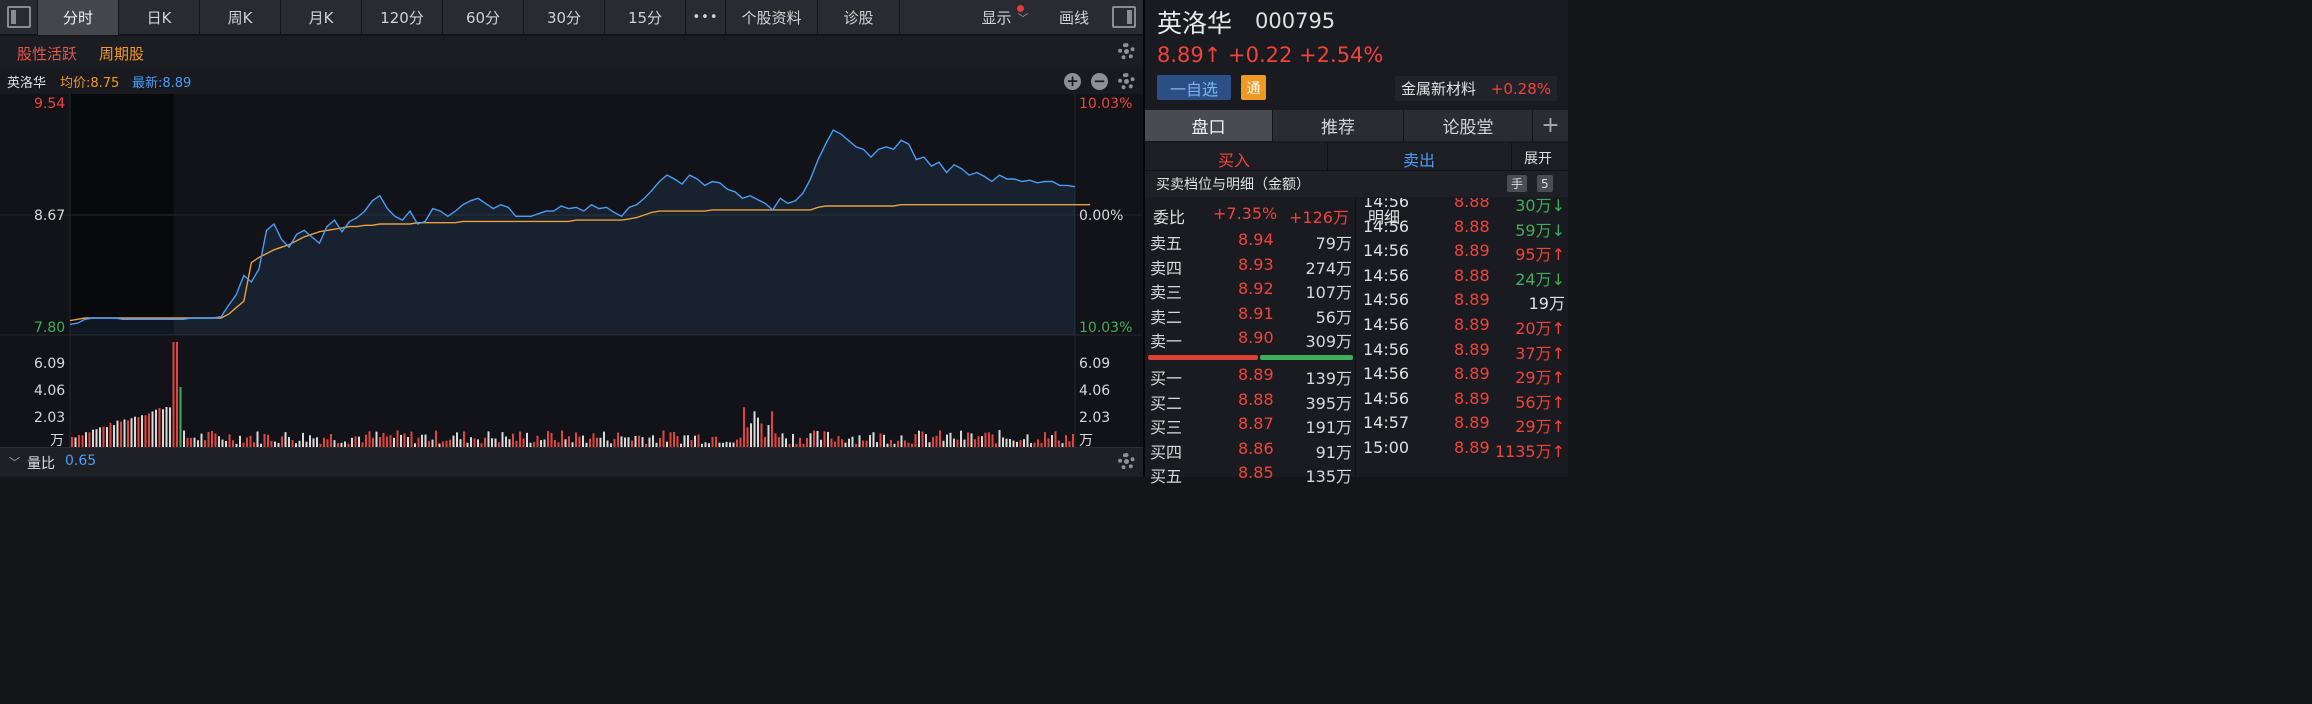 This screenshot has width=2312, height=704. I want to click on sell-button: 卖出, so click(1419, 160).